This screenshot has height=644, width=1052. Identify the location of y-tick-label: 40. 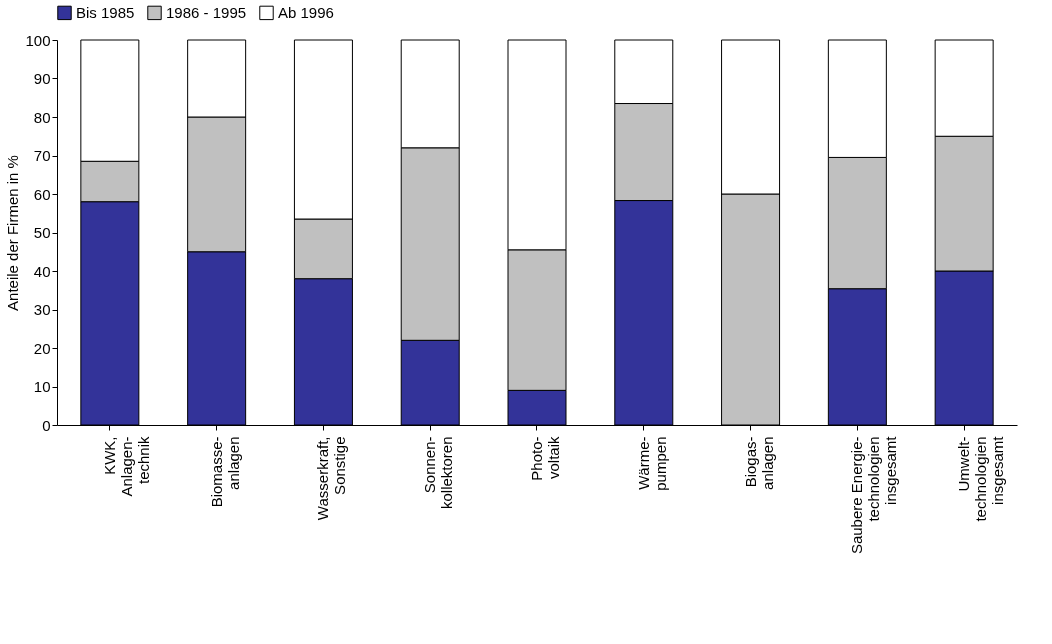
(42, 271).